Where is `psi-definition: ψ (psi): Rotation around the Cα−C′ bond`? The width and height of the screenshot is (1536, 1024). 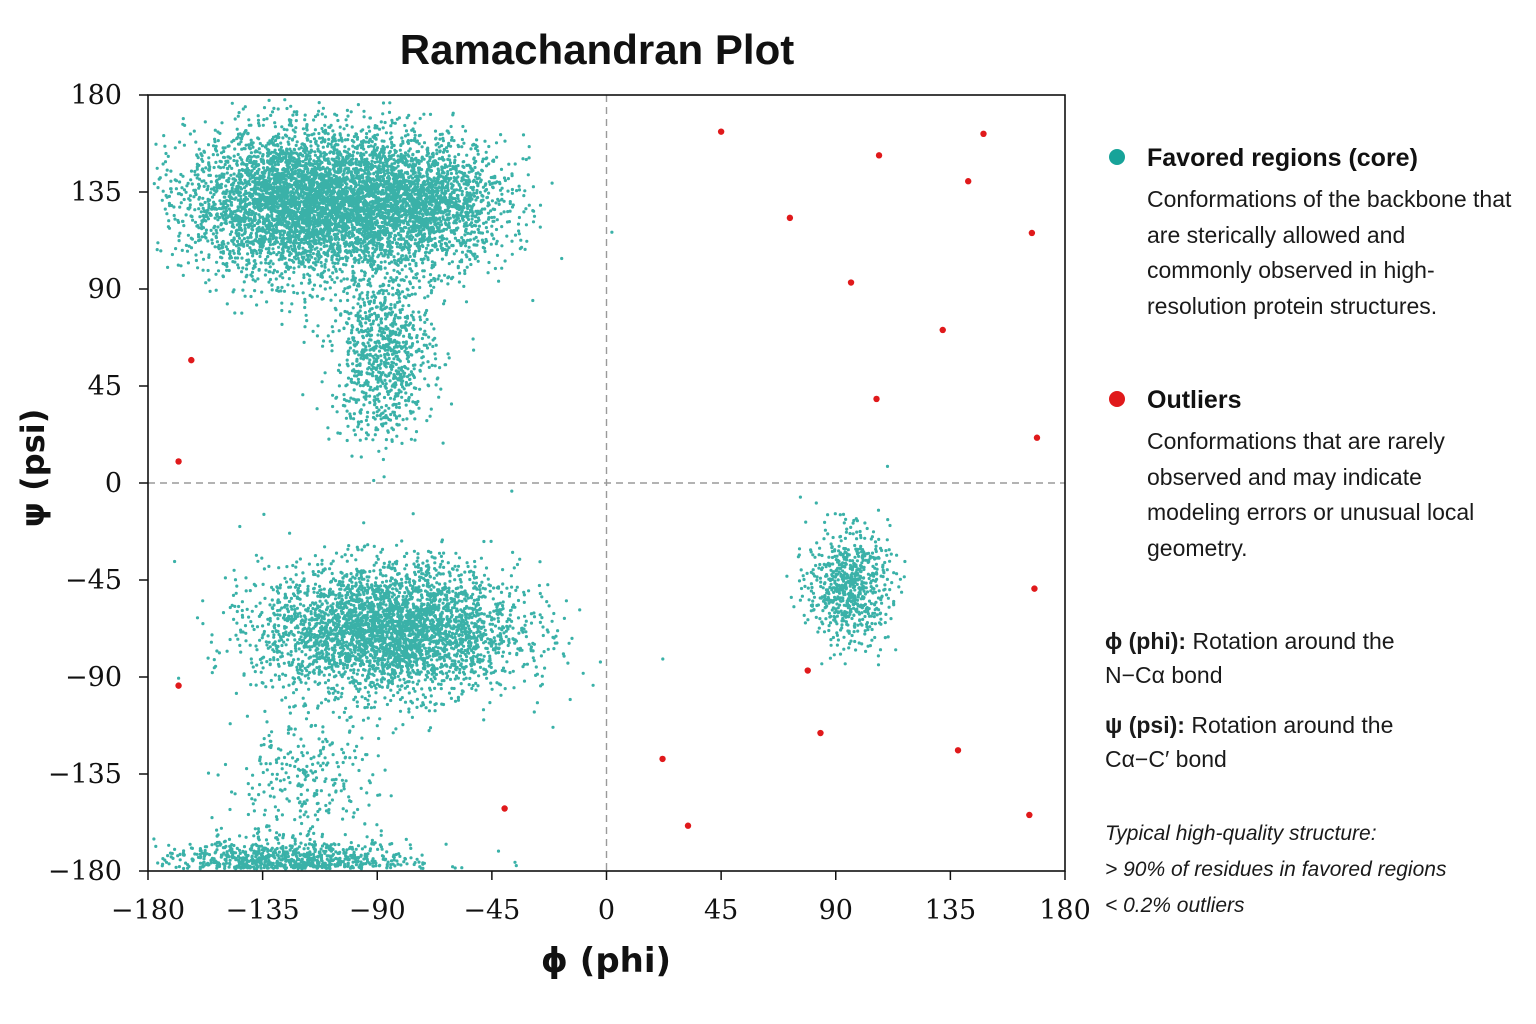
psi-definition: ψ (psi): Rotation around the Cα−C′ bond is located at coordinates (1275, 742).